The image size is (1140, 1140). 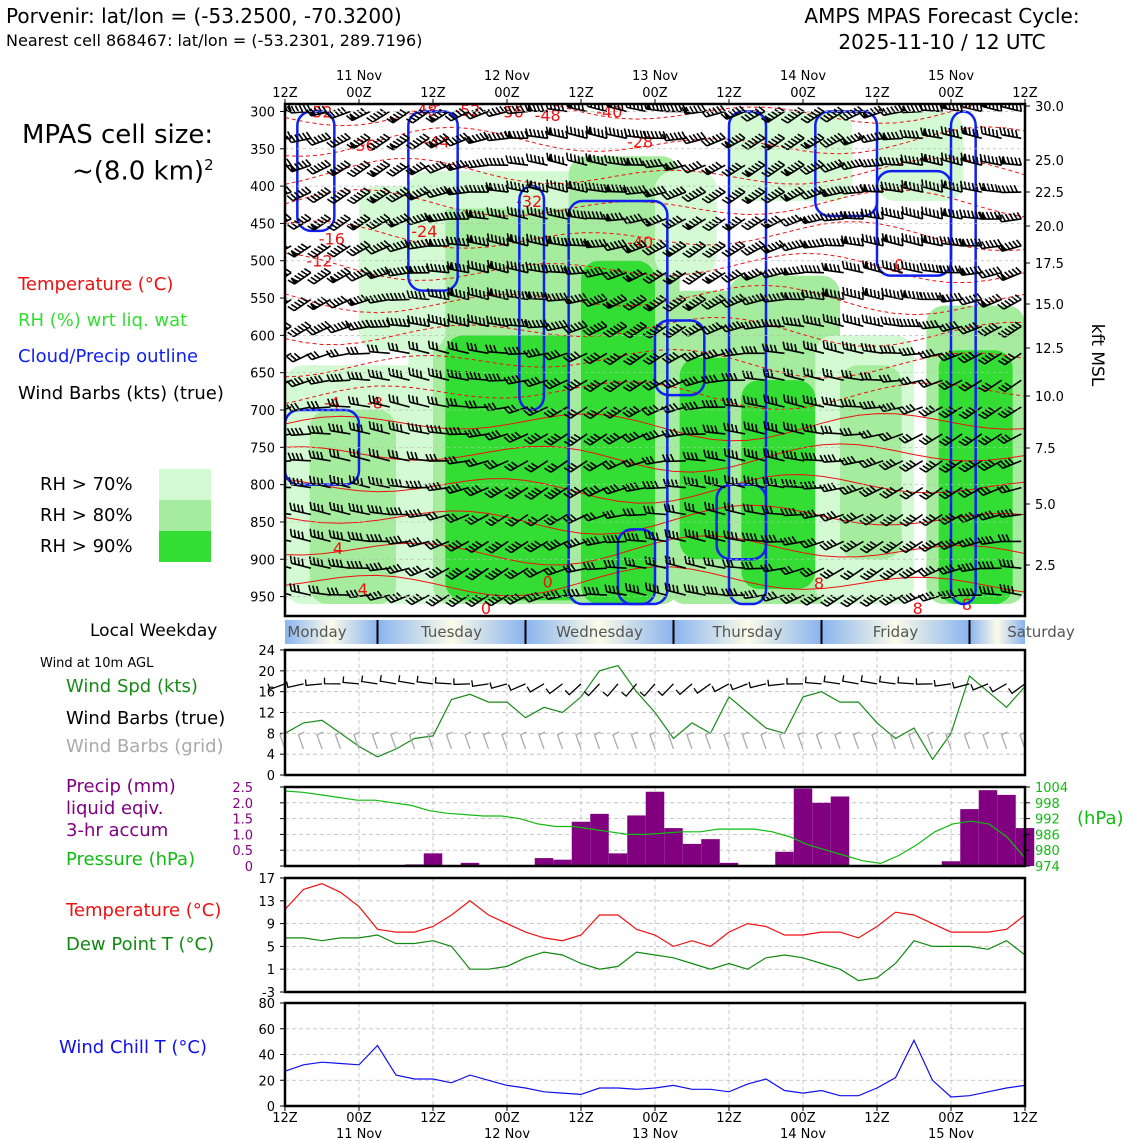 I want to click on legend-wind-barbs-grid: Wind Barbs (grid), so click(x=145, y=746).